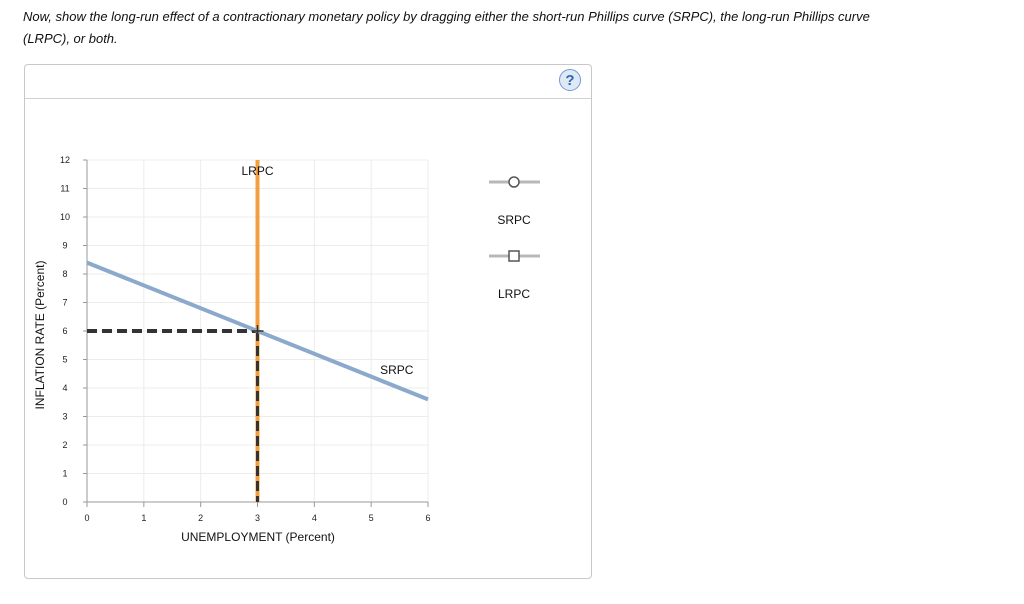  I want to click on srpc-curve-label: SRPC, so click(397, 370).